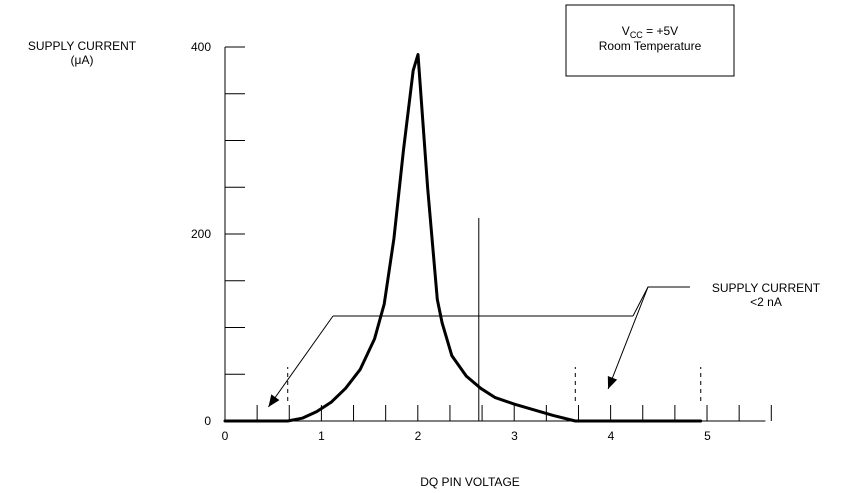 The width and height of the screenshot is (859, 493). I want to click on annotation-arrow-left-head, so click(274, 400).